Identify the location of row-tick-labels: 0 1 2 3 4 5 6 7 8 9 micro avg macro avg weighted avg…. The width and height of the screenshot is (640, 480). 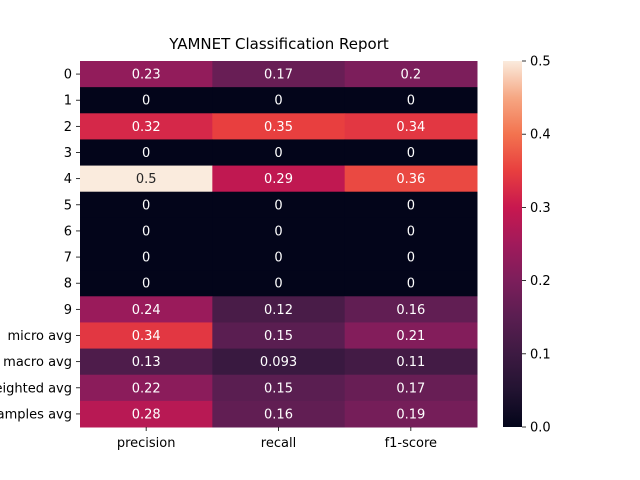
(40, 245).